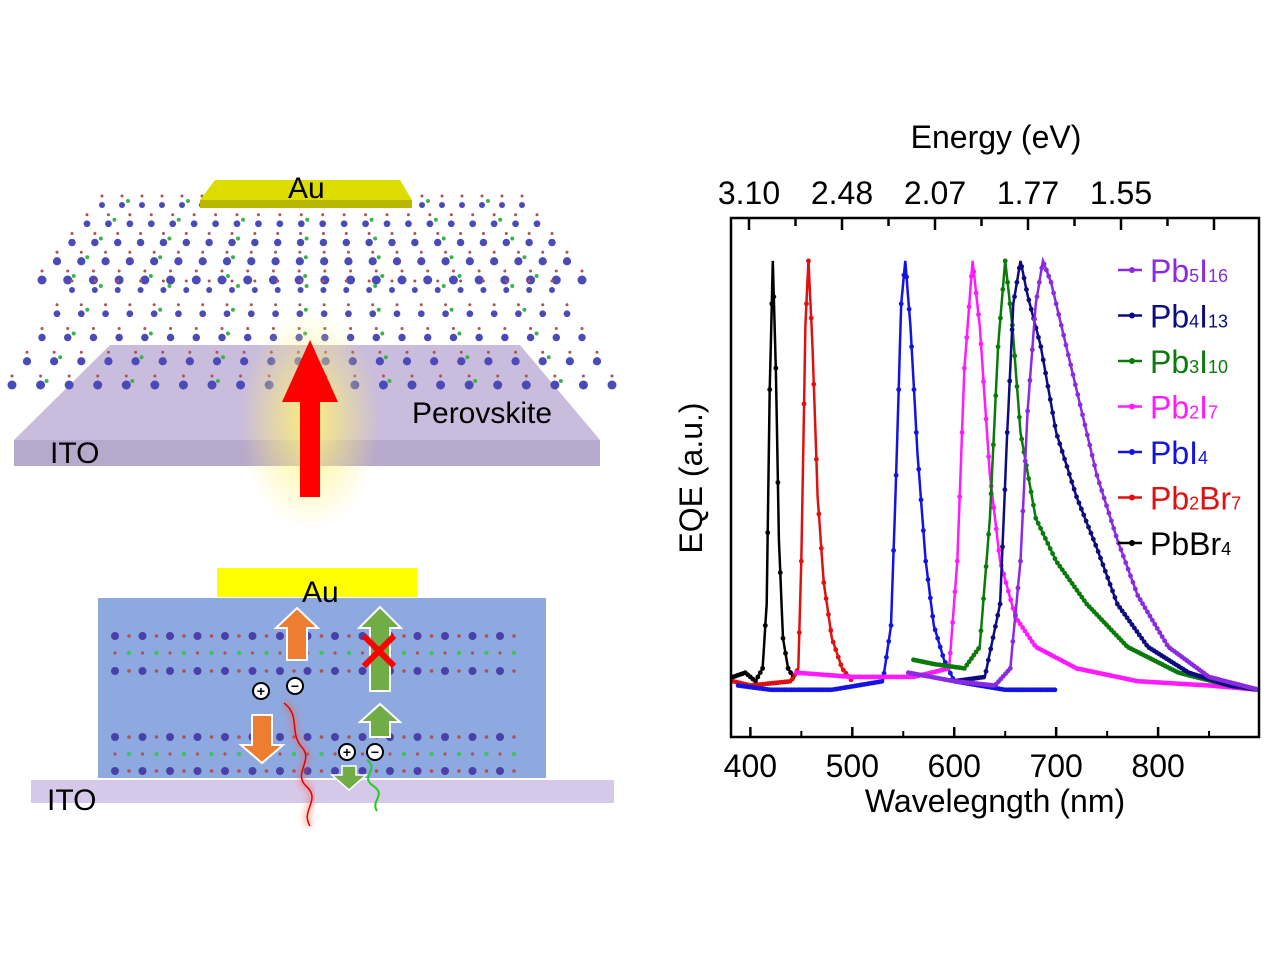  Describe the element at coordinates (763, 472) in the screenshot. I see `series-PbBr4` at that location.